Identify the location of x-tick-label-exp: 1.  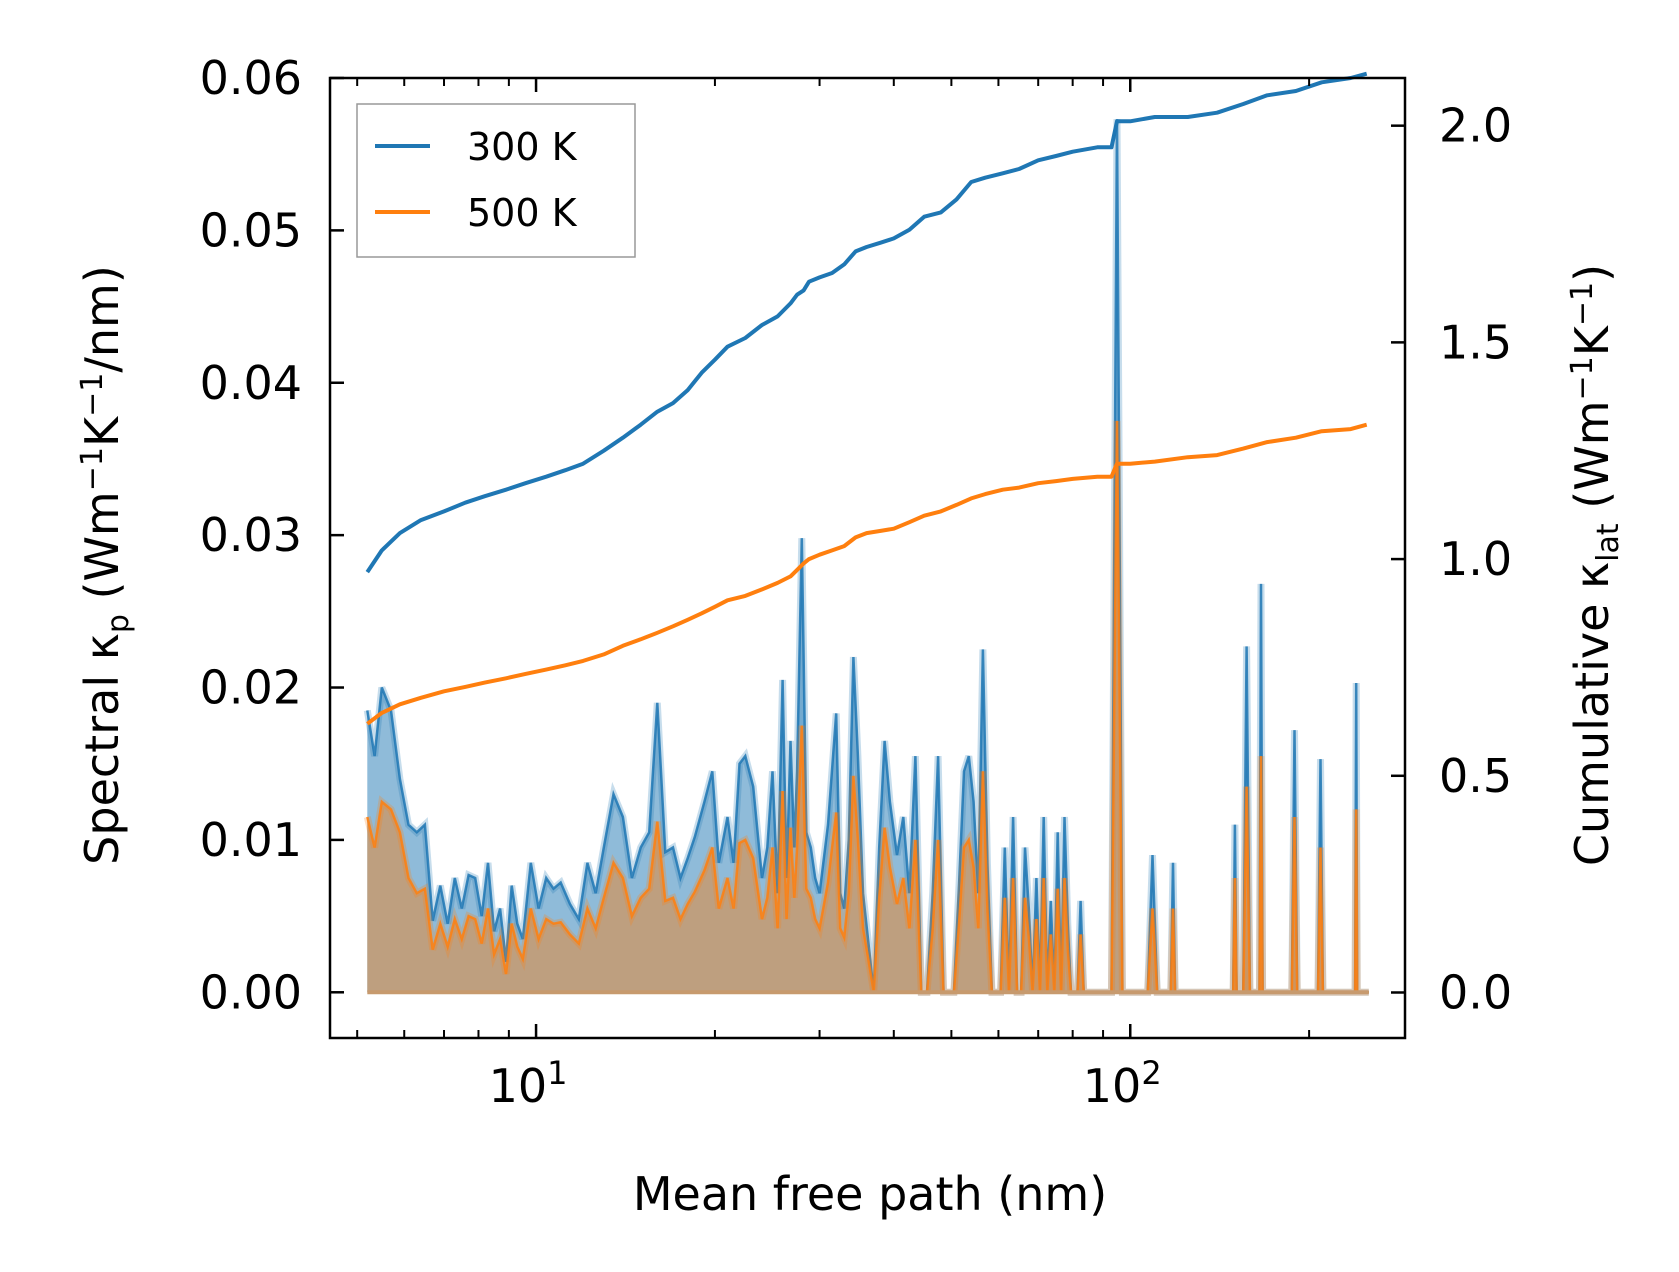
(557, 1073).